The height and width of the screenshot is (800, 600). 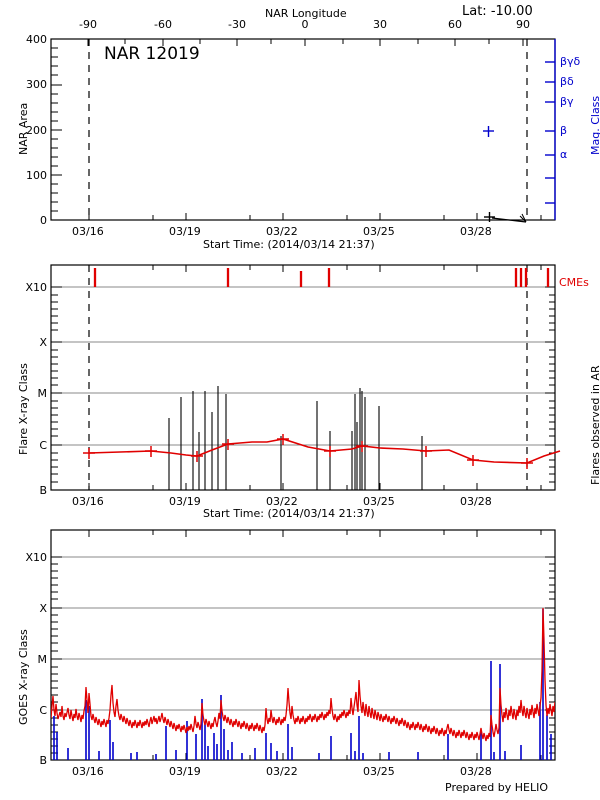 What do you see at coordinates (36, 39) in the screenshot?
I see `svg-text: 400` at bounding box center [36, 39].